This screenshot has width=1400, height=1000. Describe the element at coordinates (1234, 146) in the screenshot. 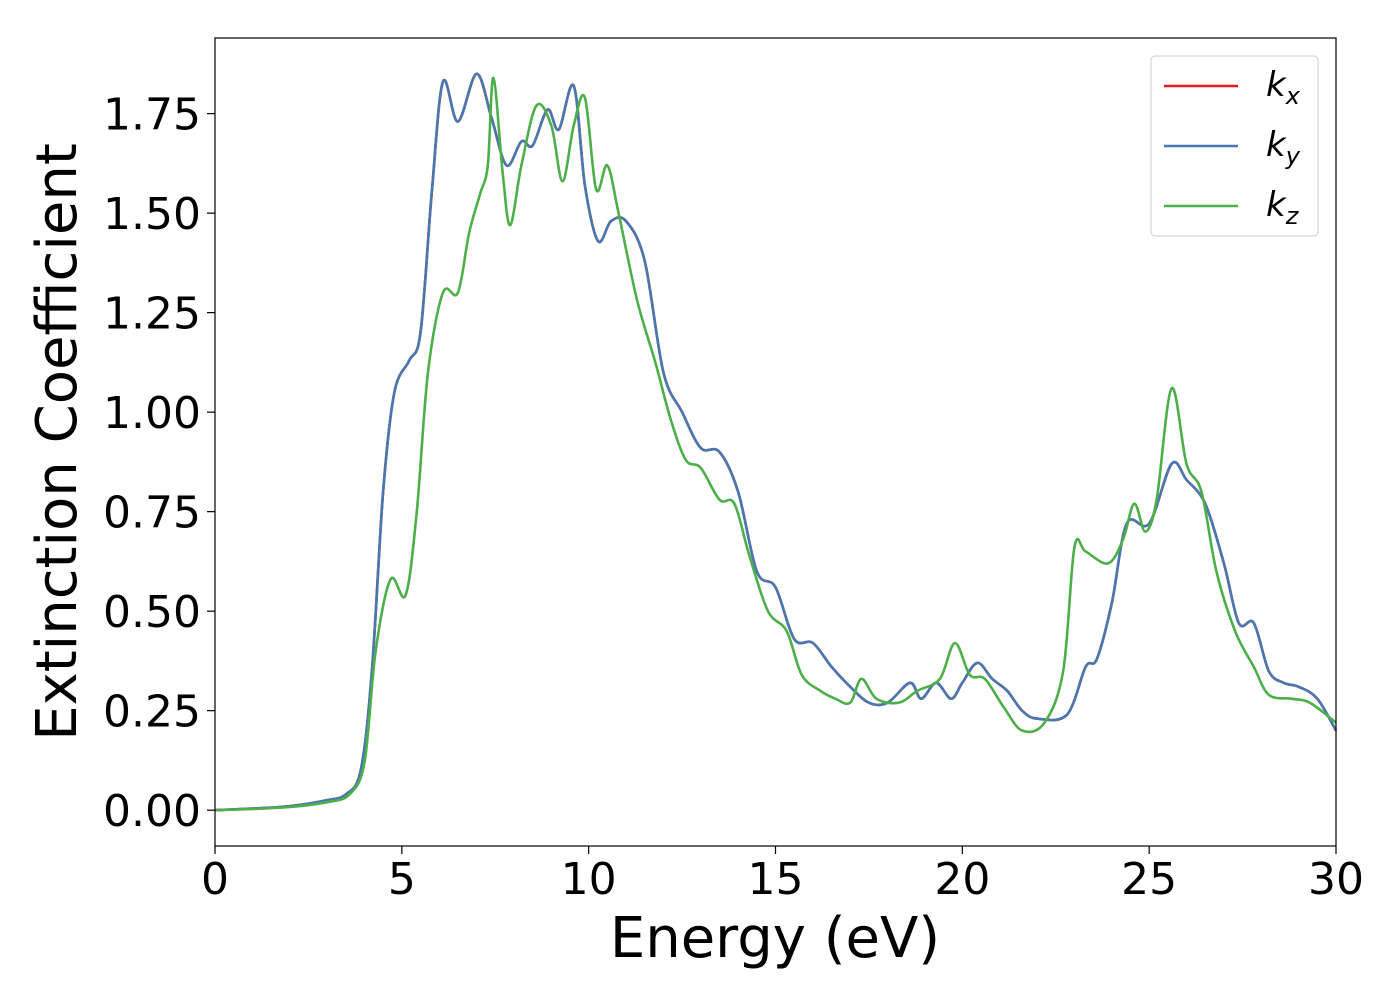

I see `legend: kx ky kz` at that location.